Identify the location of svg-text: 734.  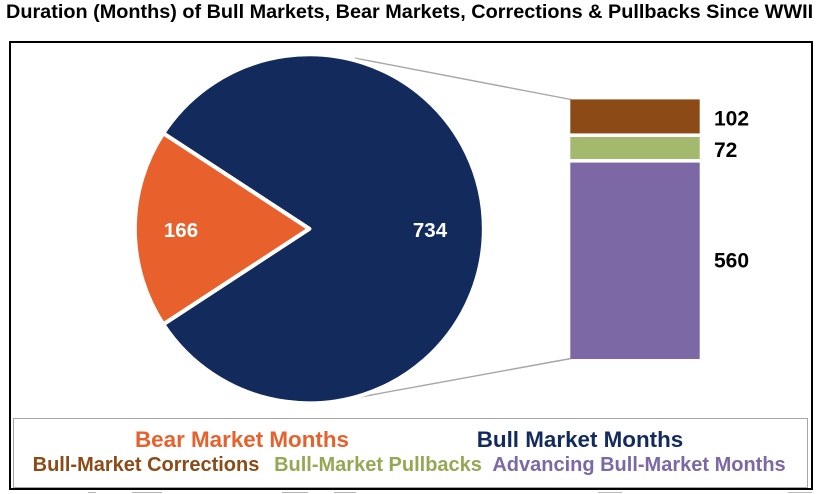
(430, 230).